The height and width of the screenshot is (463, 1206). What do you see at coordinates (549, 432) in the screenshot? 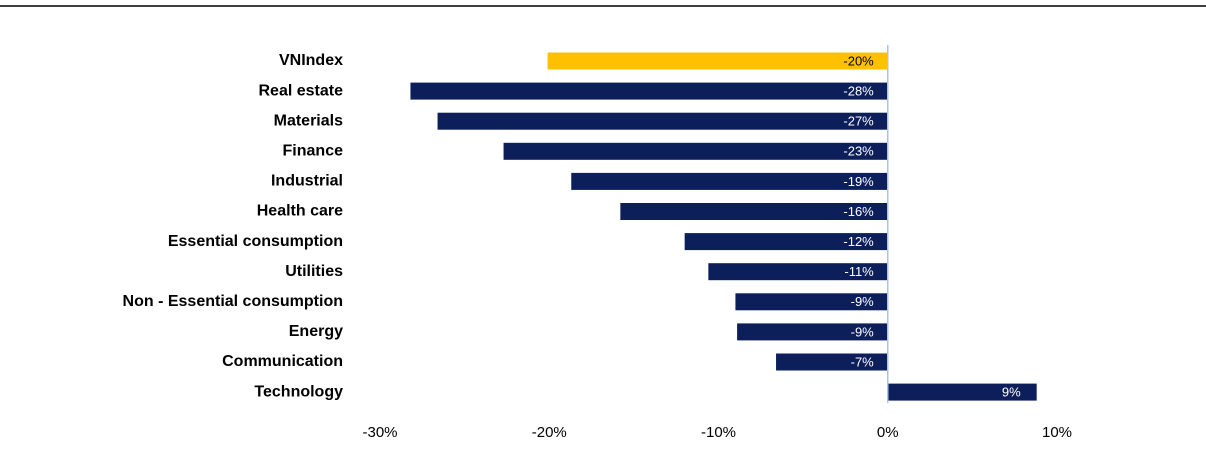
I see `x-tick-label: -20%` at bounding box center [549, 432].